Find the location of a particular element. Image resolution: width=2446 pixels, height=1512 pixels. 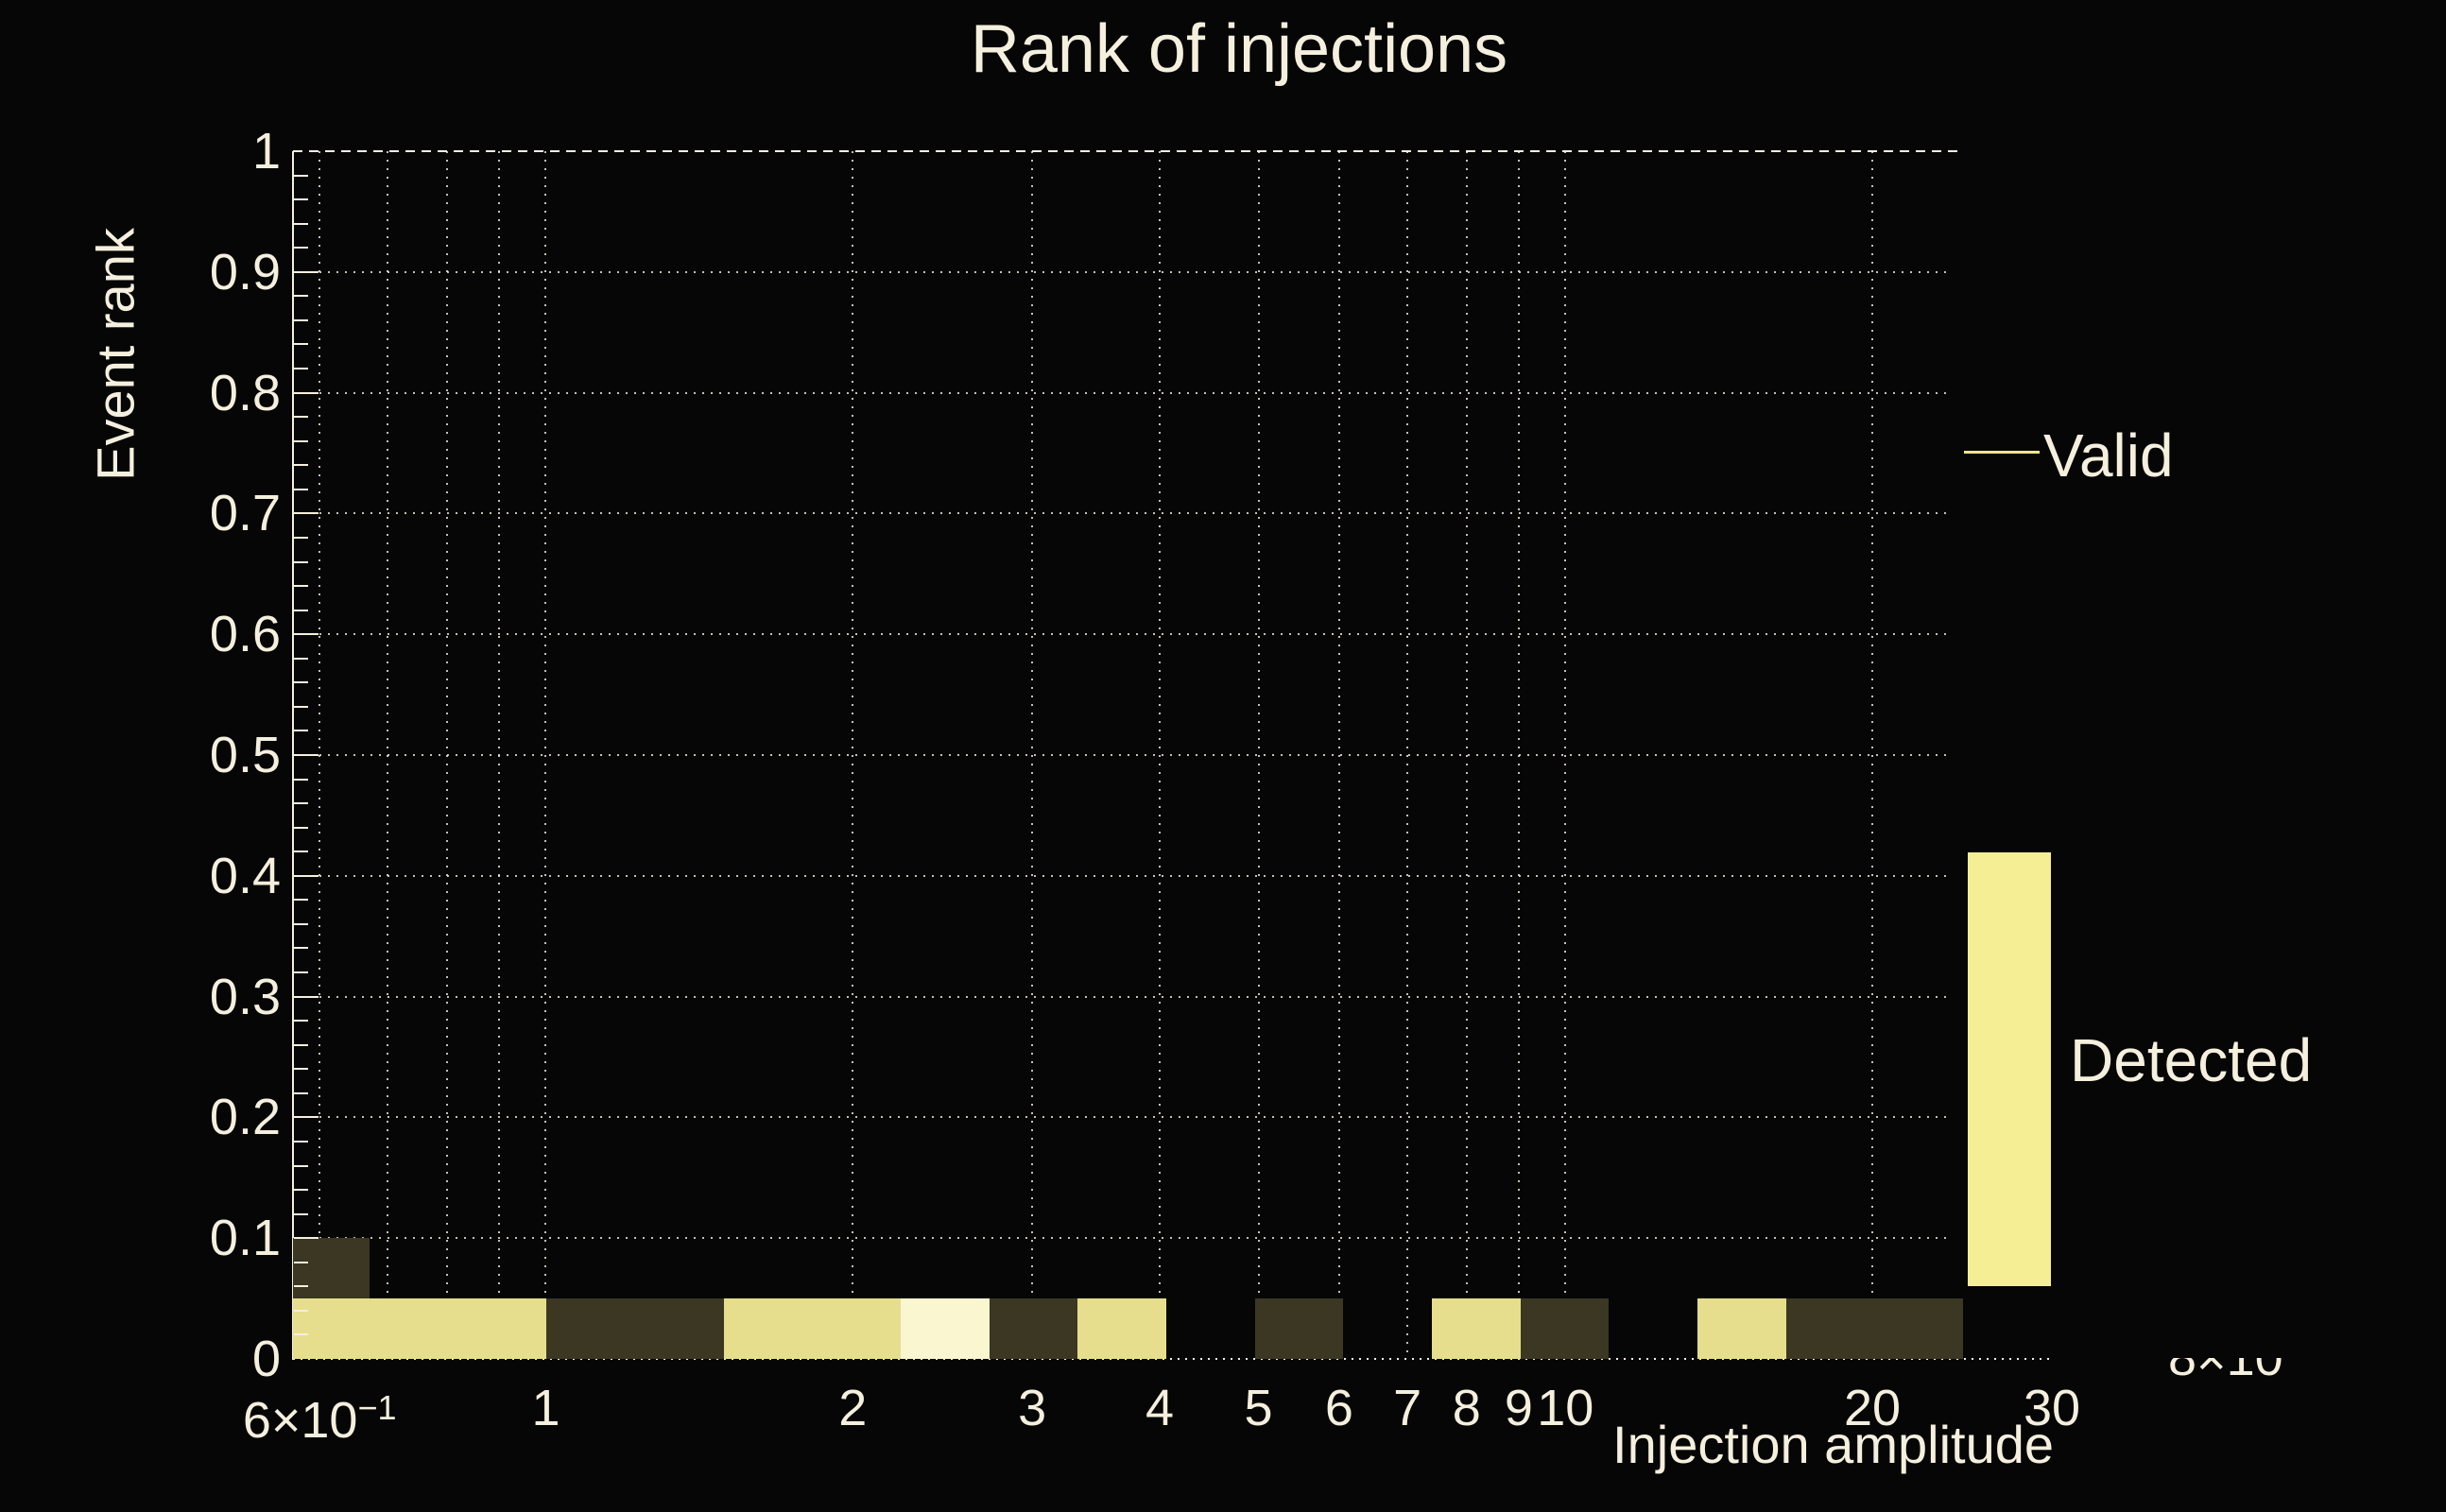

y-tick-label: 0.5 is located at coordinates (245, 755).